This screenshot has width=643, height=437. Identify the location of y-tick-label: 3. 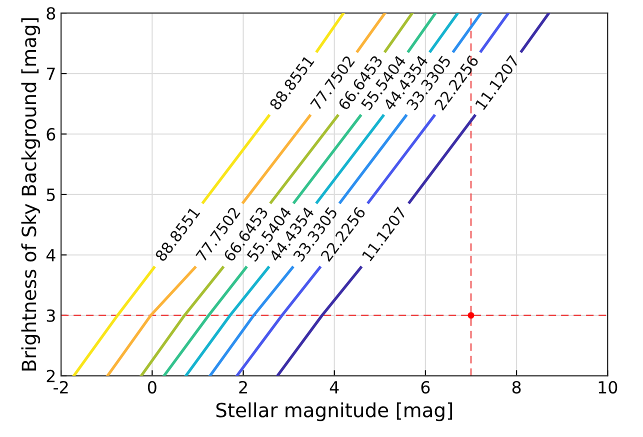
(50, 315).